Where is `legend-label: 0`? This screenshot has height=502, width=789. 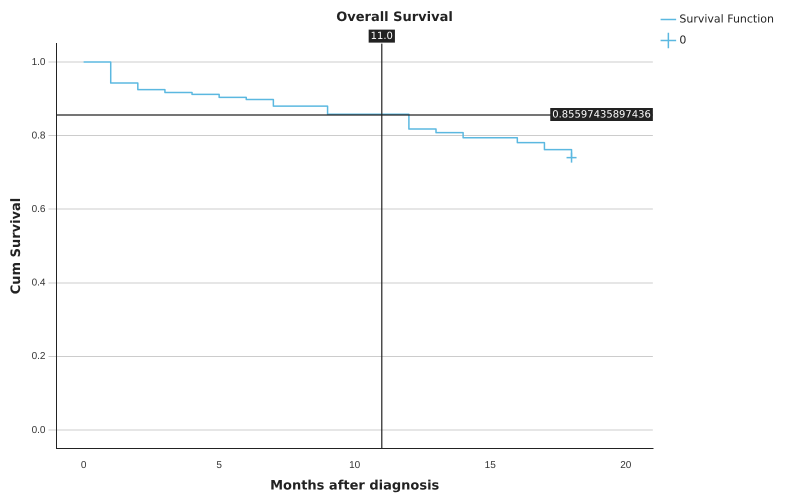 legend-label: 0 is located at coordinates (682, 39).